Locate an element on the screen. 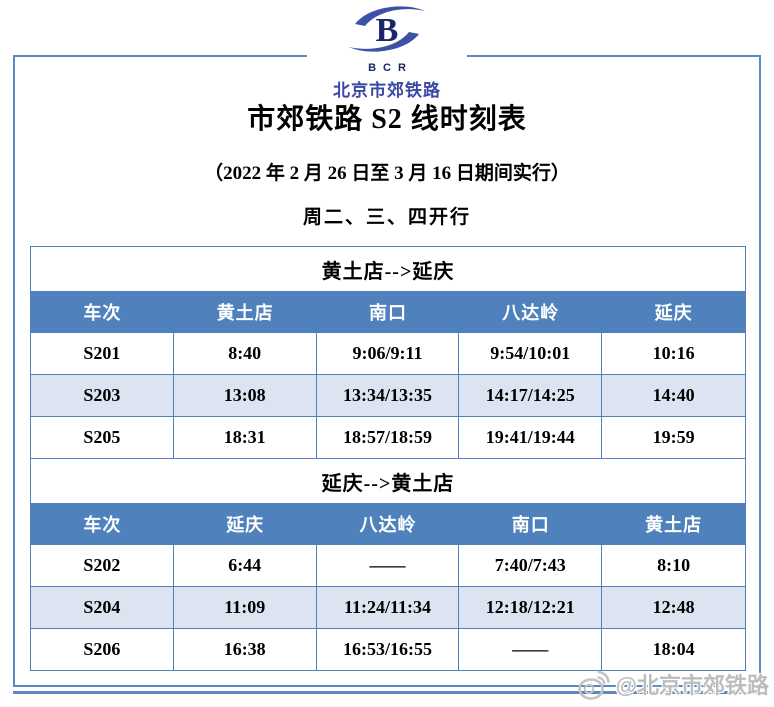 Image resolution: width=774 pixels, height=707 pixels. table-row: S202 6:44 —— 7:40/7:43 8:10 is located at coordinates (388, 565).